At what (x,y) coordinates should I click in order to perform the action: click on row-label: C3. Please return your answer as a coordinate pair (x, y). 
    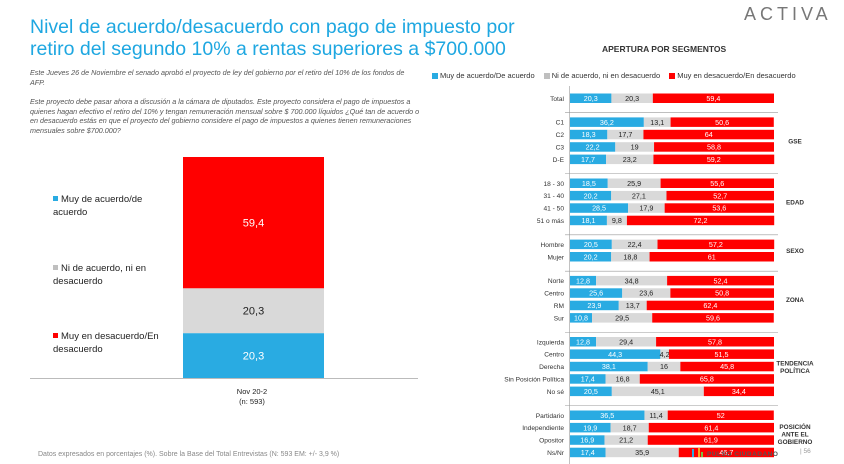
    Looking at the image, I should click on (560, 147).